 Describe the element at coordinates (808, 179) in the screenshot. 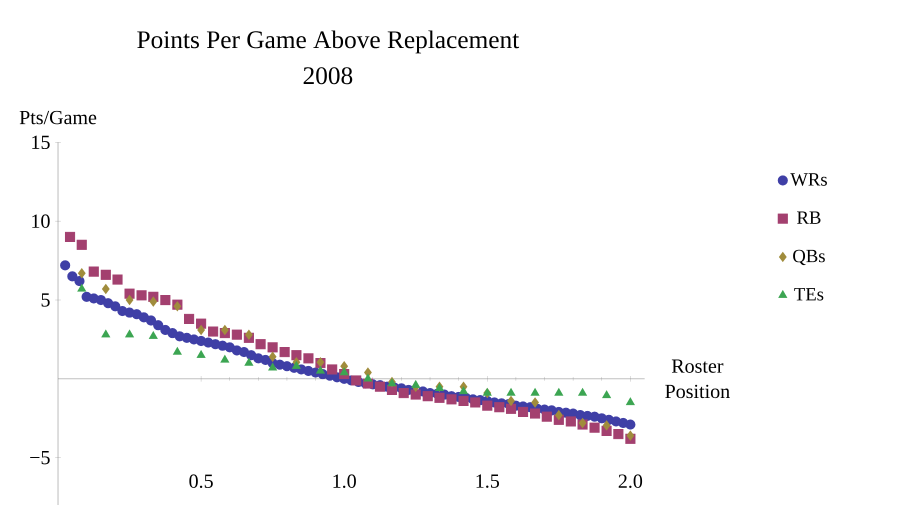

I see `legend-label: WRs` at that location.